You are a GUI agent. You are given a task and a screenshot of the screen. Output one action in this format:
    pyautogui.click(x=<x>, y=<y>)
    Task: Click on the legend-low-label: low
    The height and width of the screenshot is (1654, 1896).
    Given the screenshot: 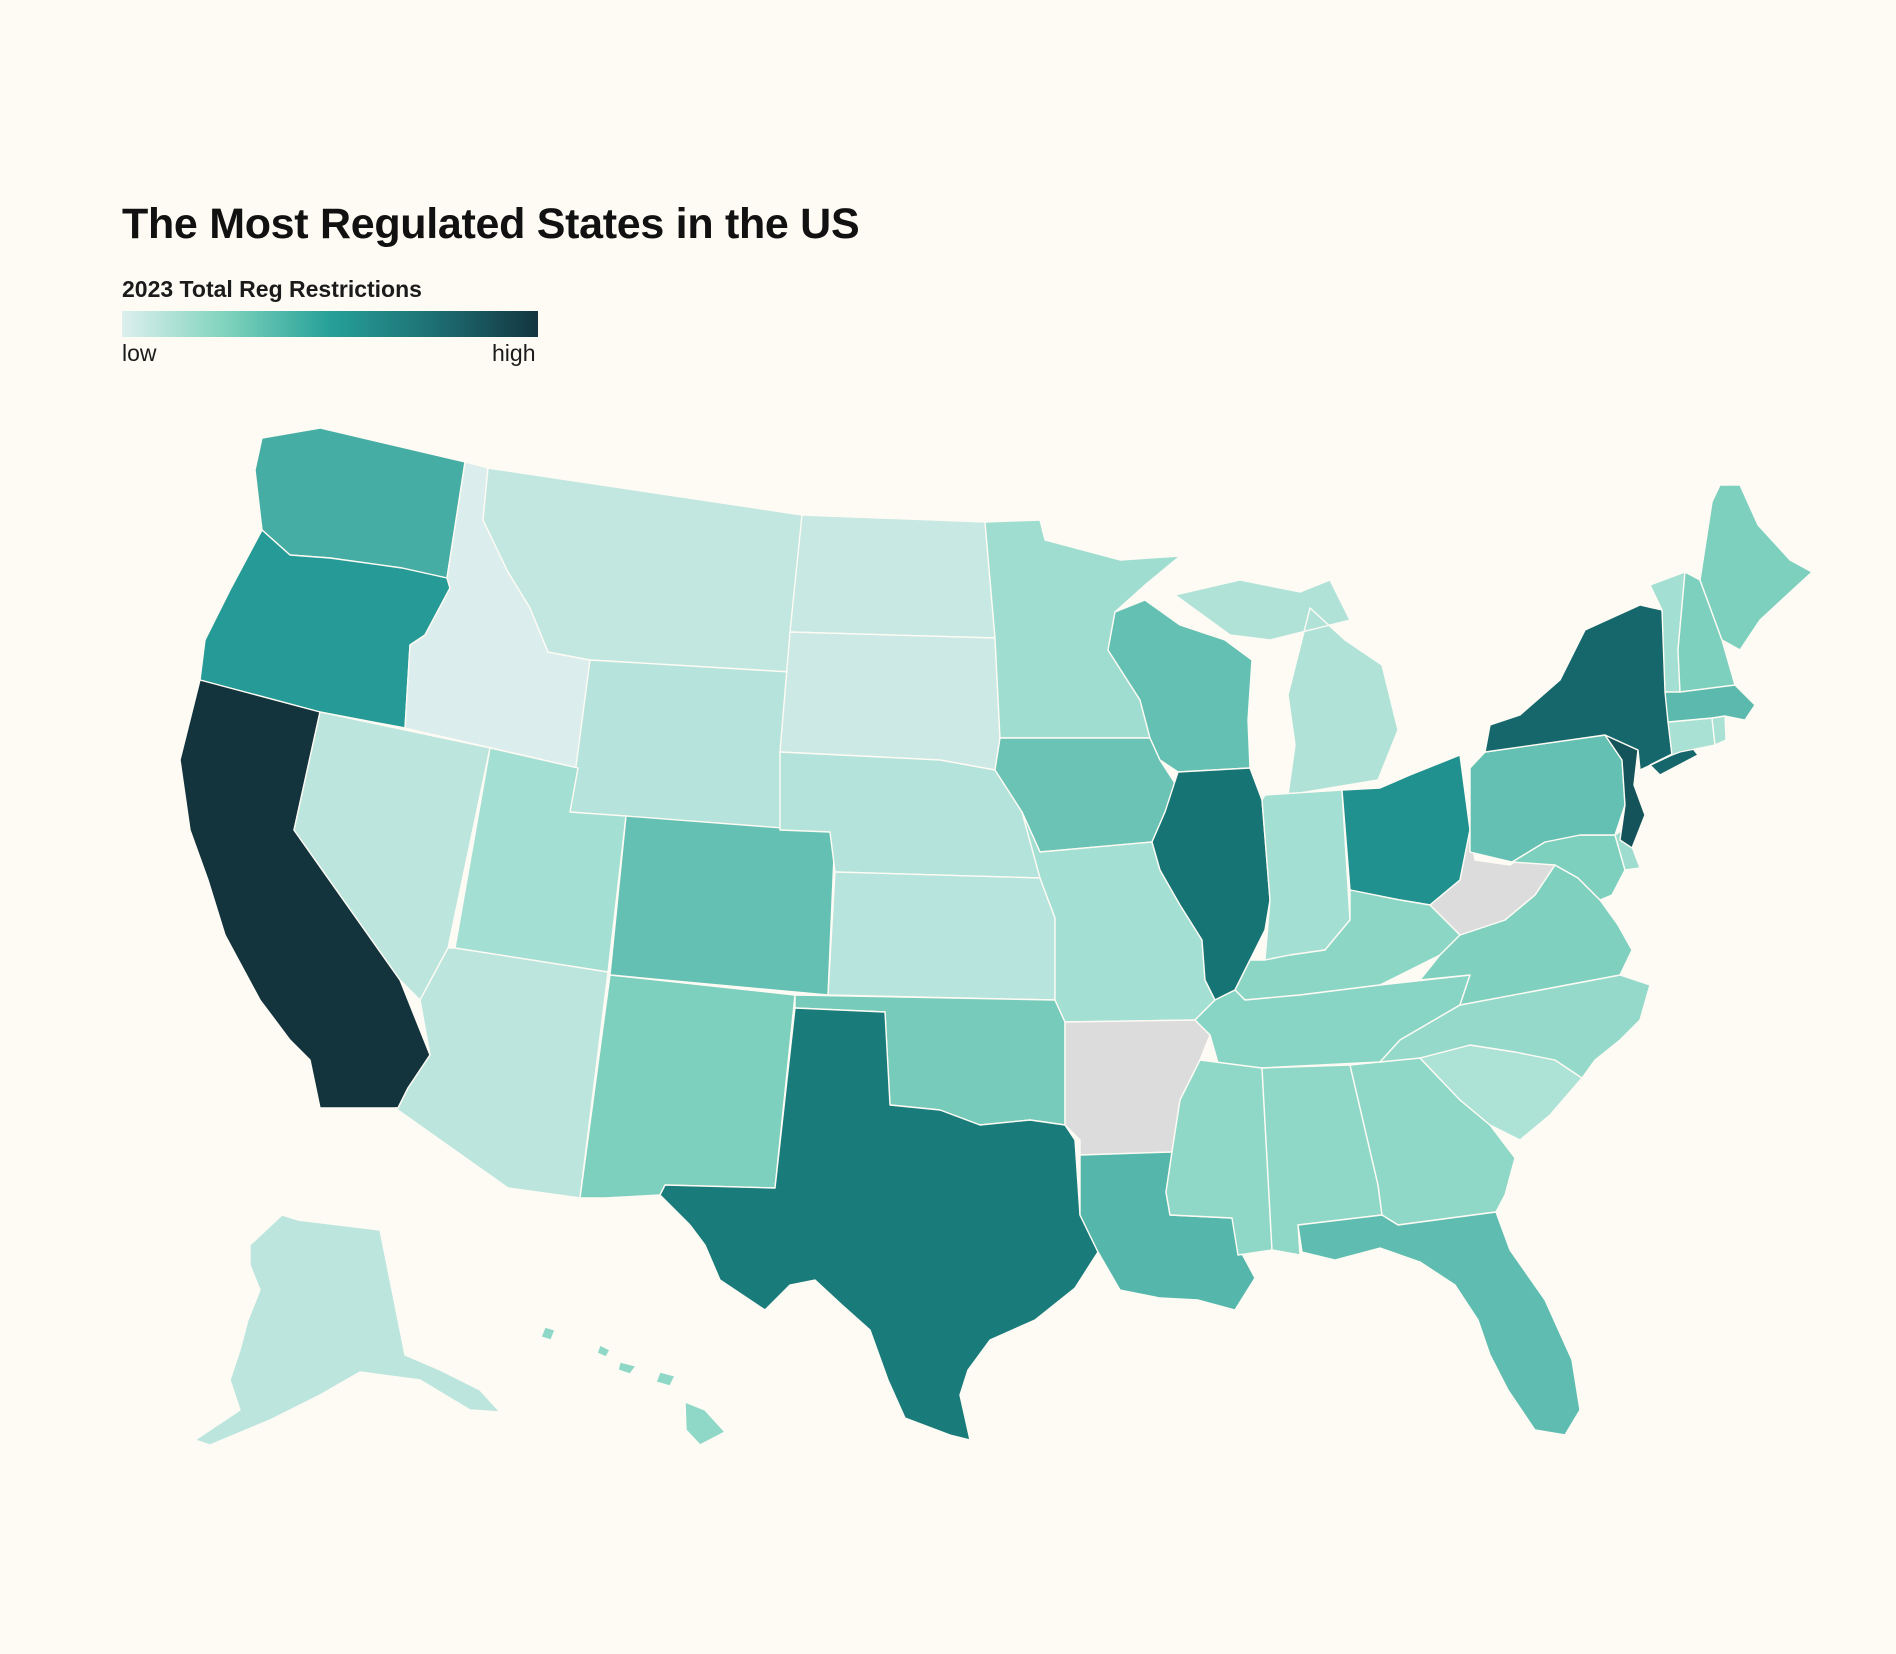 What is the action you would take?
    pyautogui.click(x=139, y=353)
    